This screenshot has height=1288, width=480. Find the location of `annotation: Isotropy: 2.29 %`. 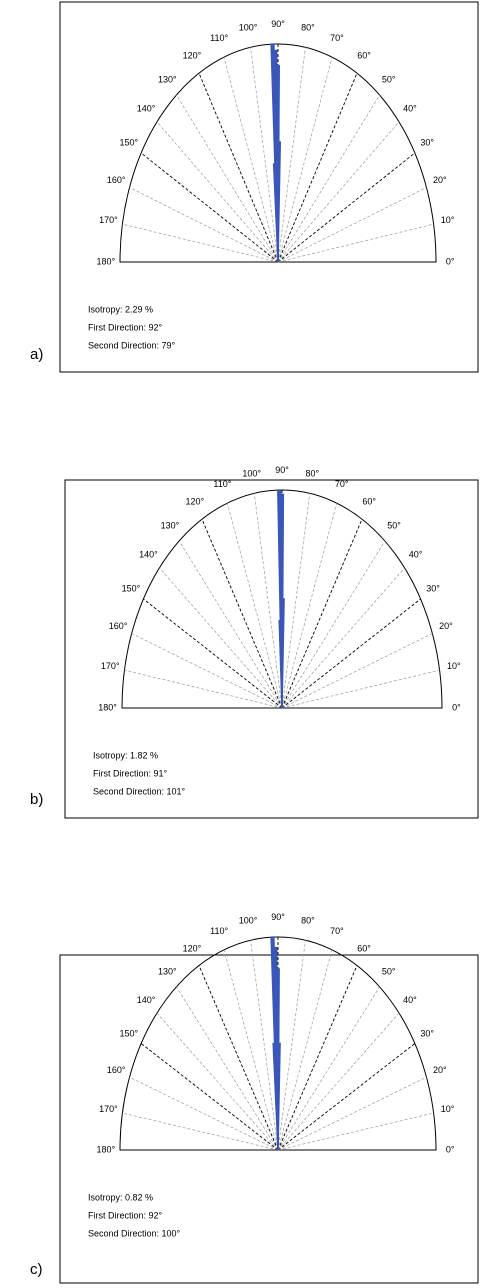

annotation: Isotropy: 2.29 % is located at coordinates (120, 309).